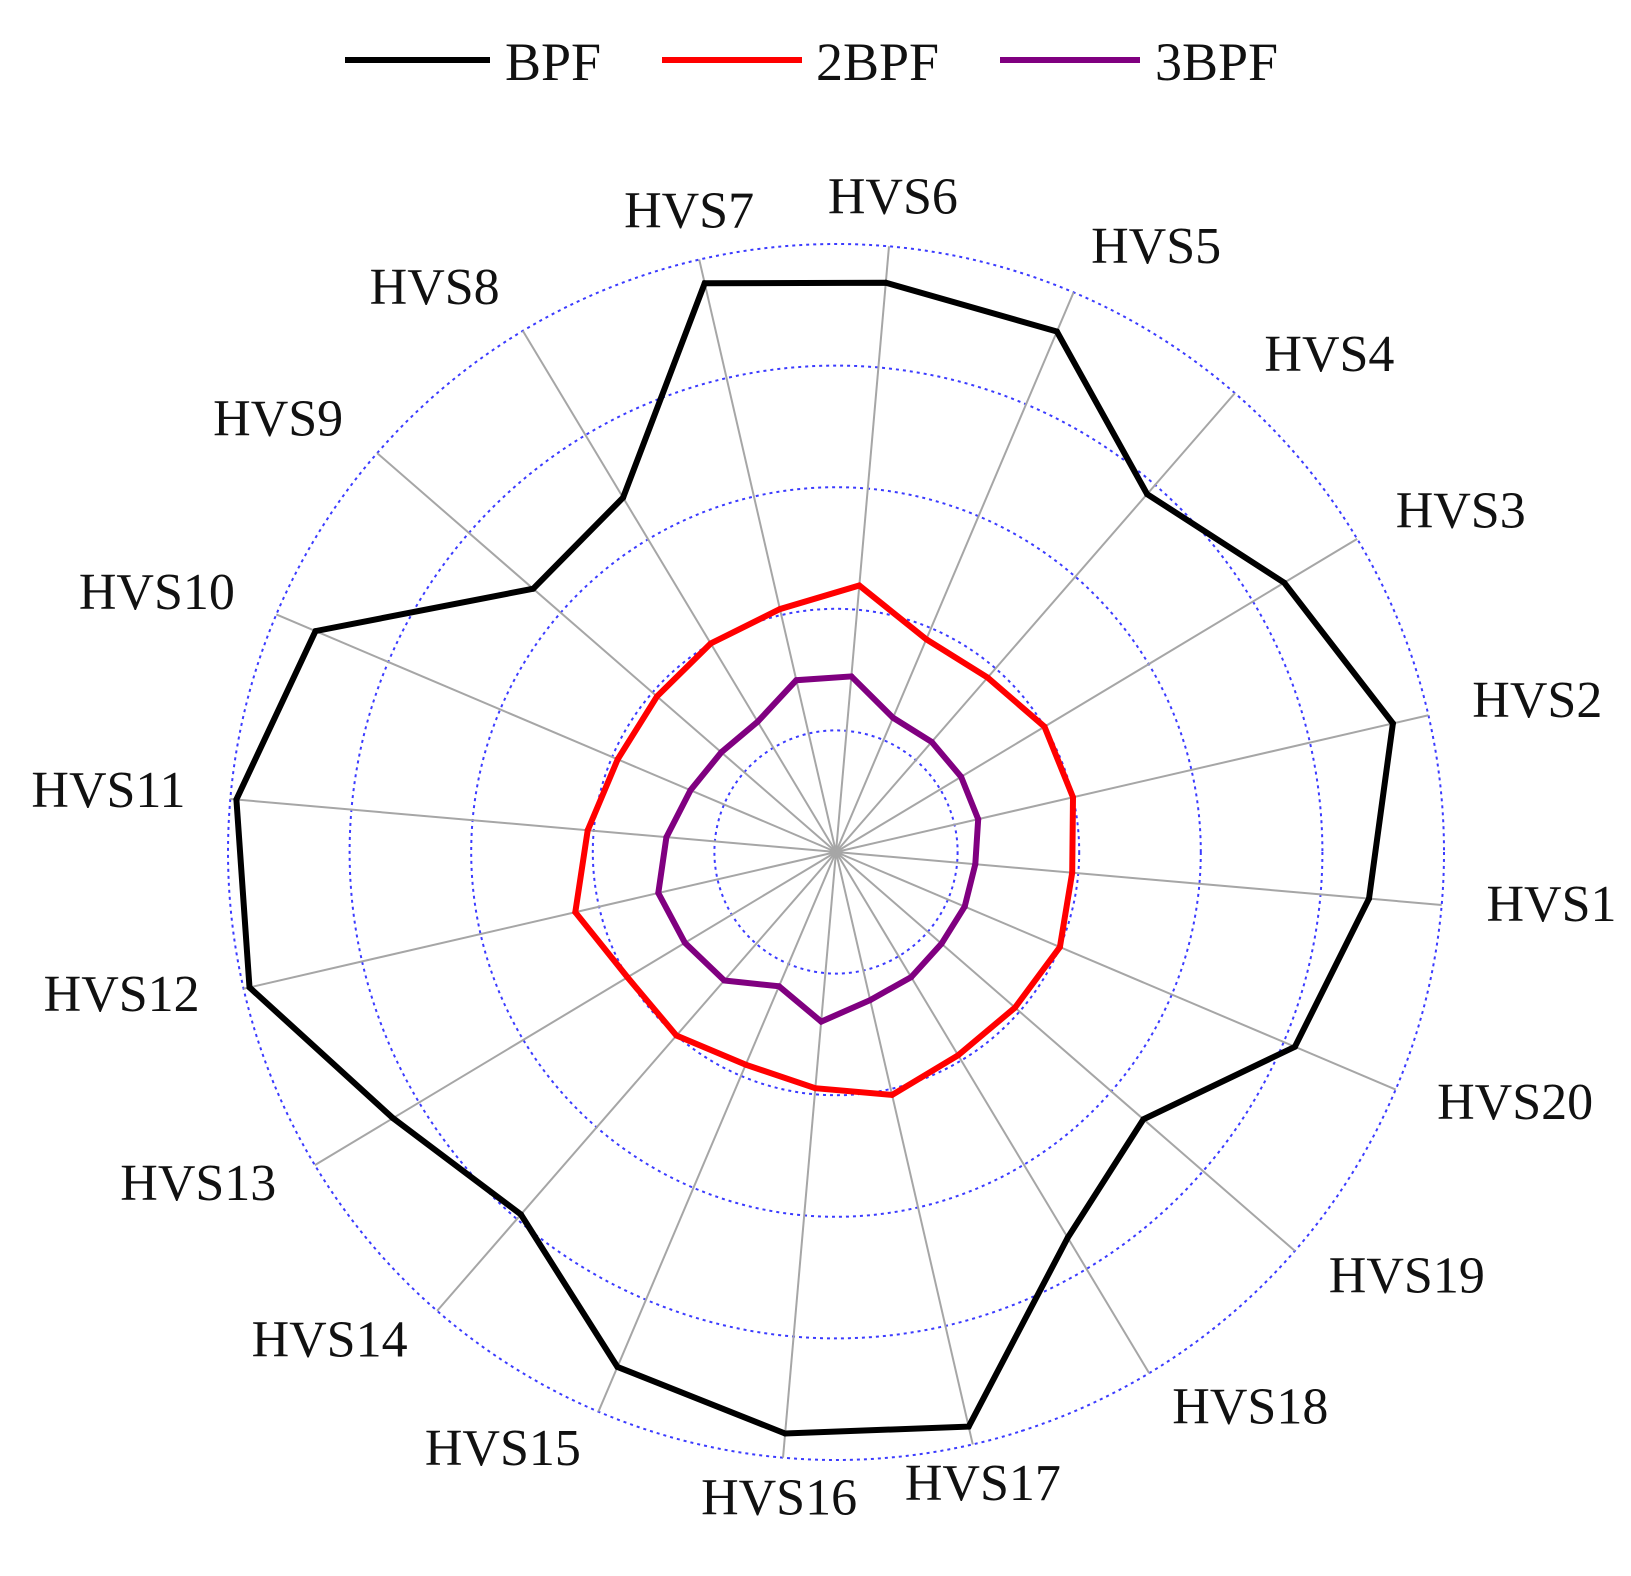  Describe the element at coordinates (893, 196) in the screenshot. I see `axis-label-hvs6: HVS6` at that location.